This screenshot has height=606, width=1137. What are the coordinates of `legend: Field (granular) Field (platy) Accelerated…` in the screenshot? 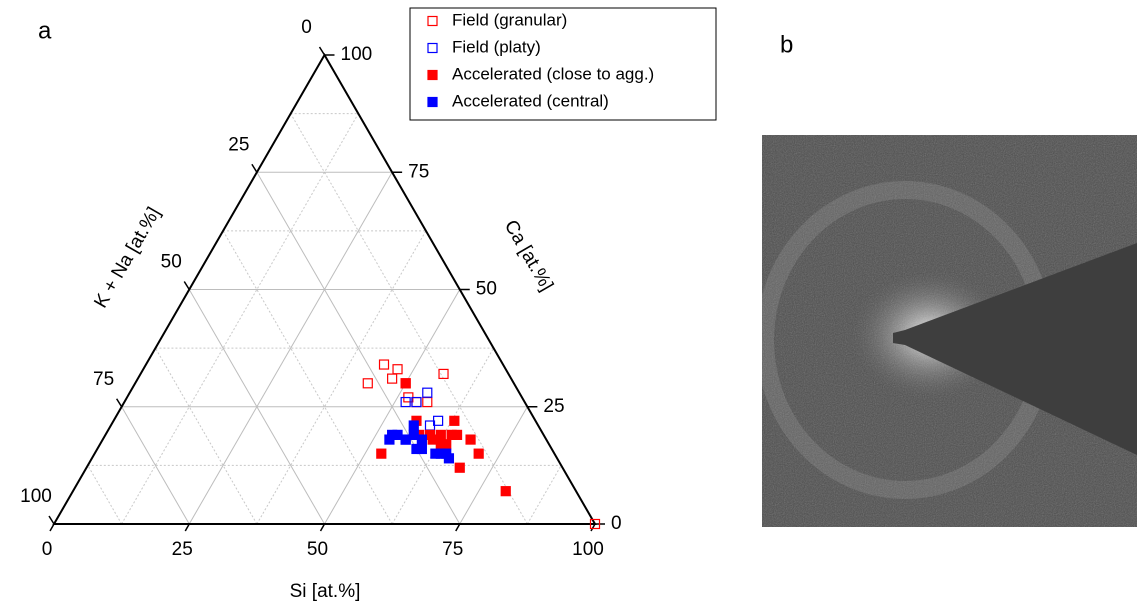 It's located at (563, 64).